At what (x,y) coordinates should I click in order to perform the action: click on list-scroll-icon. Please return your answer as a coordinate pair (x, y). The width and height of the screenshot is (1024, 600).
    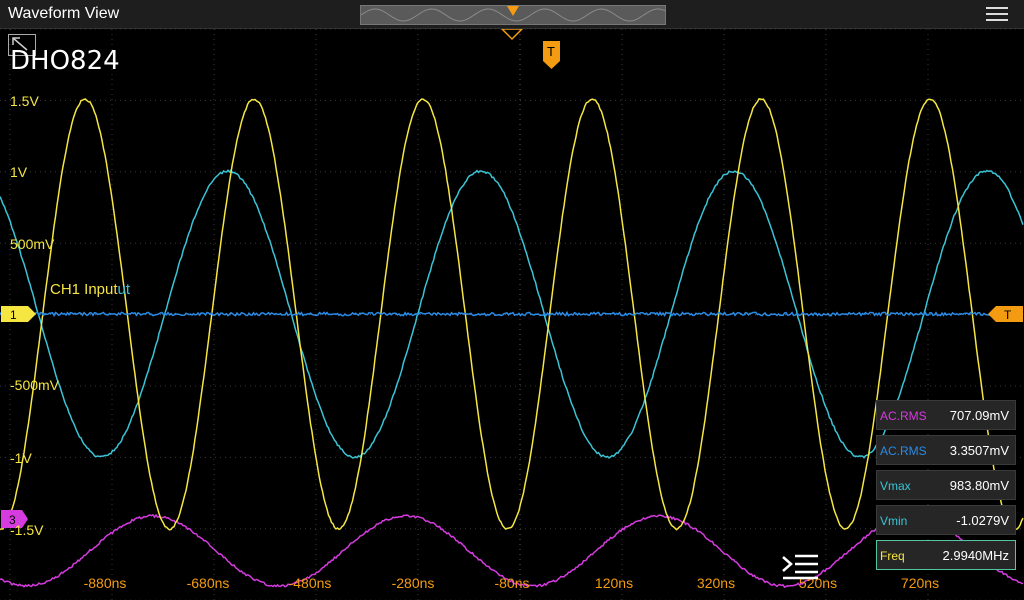
    Looking at the image, I should click on (800, 566).